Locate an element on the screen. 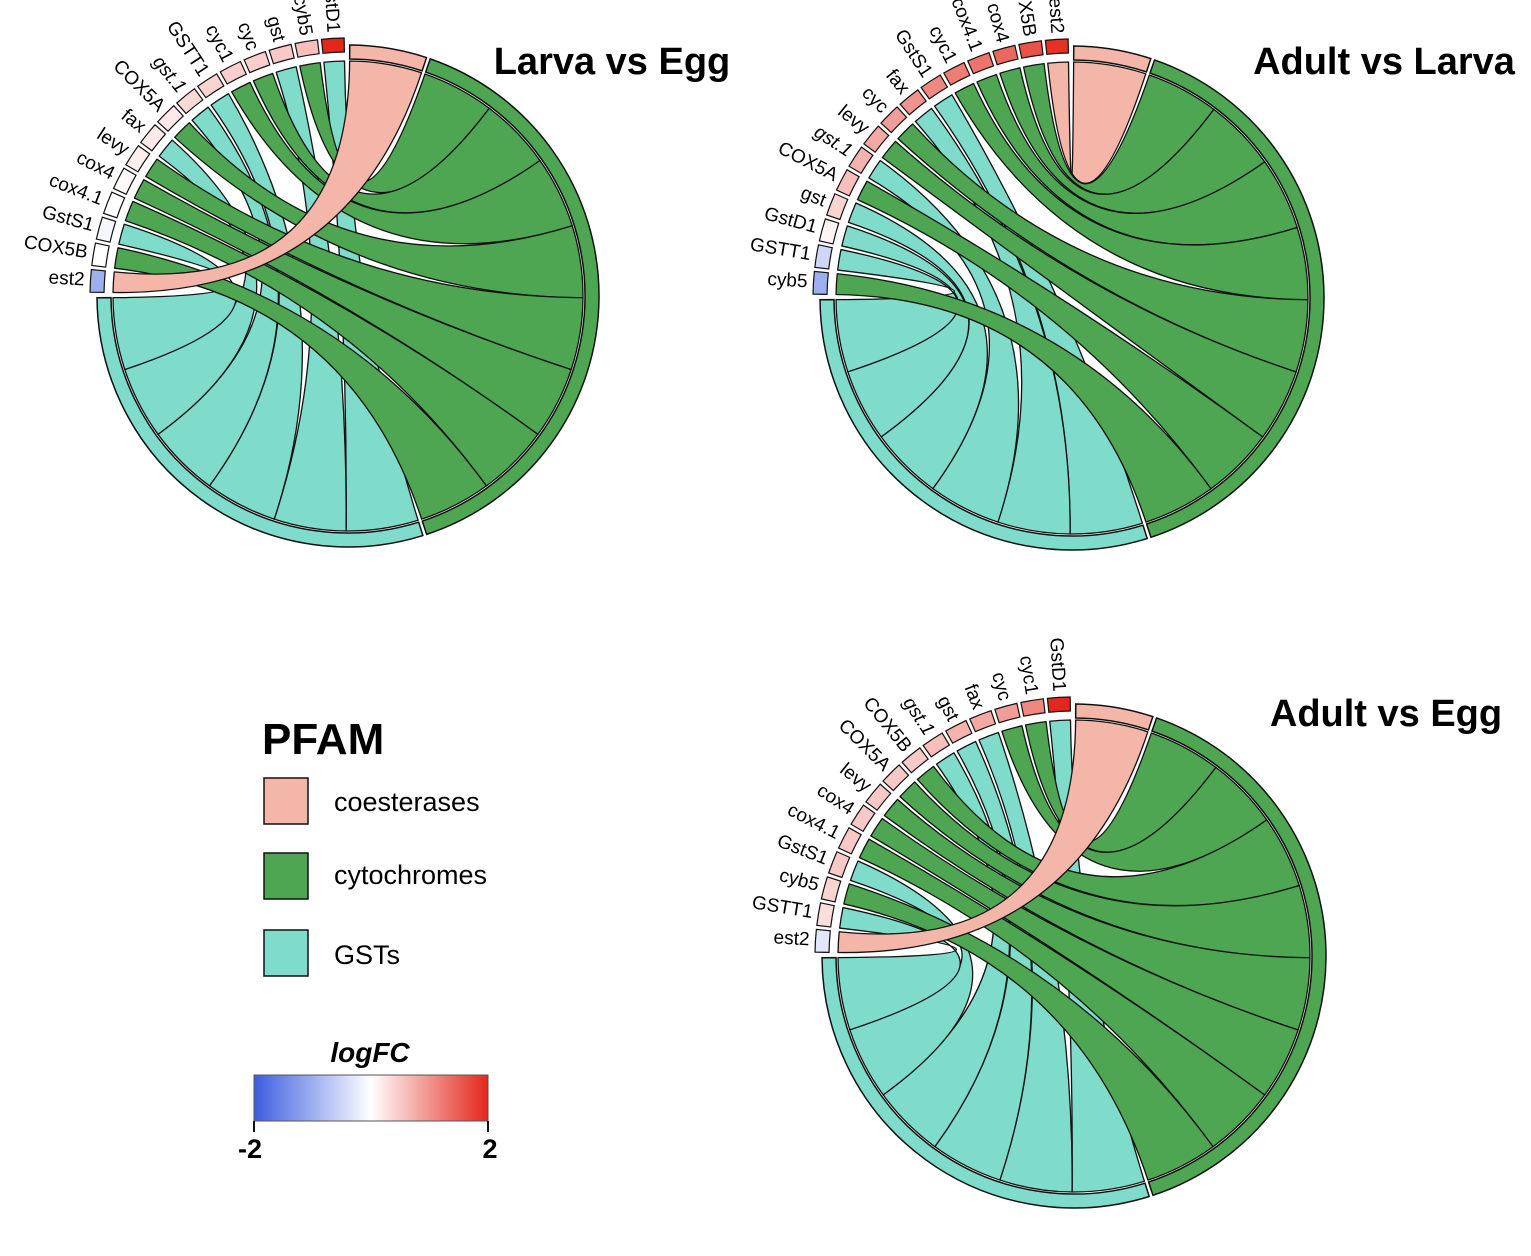 The width and height of the screenshot is (1531, 1256). legend-label-cytochromes: cytochromes is located at coordinates (410, 875).